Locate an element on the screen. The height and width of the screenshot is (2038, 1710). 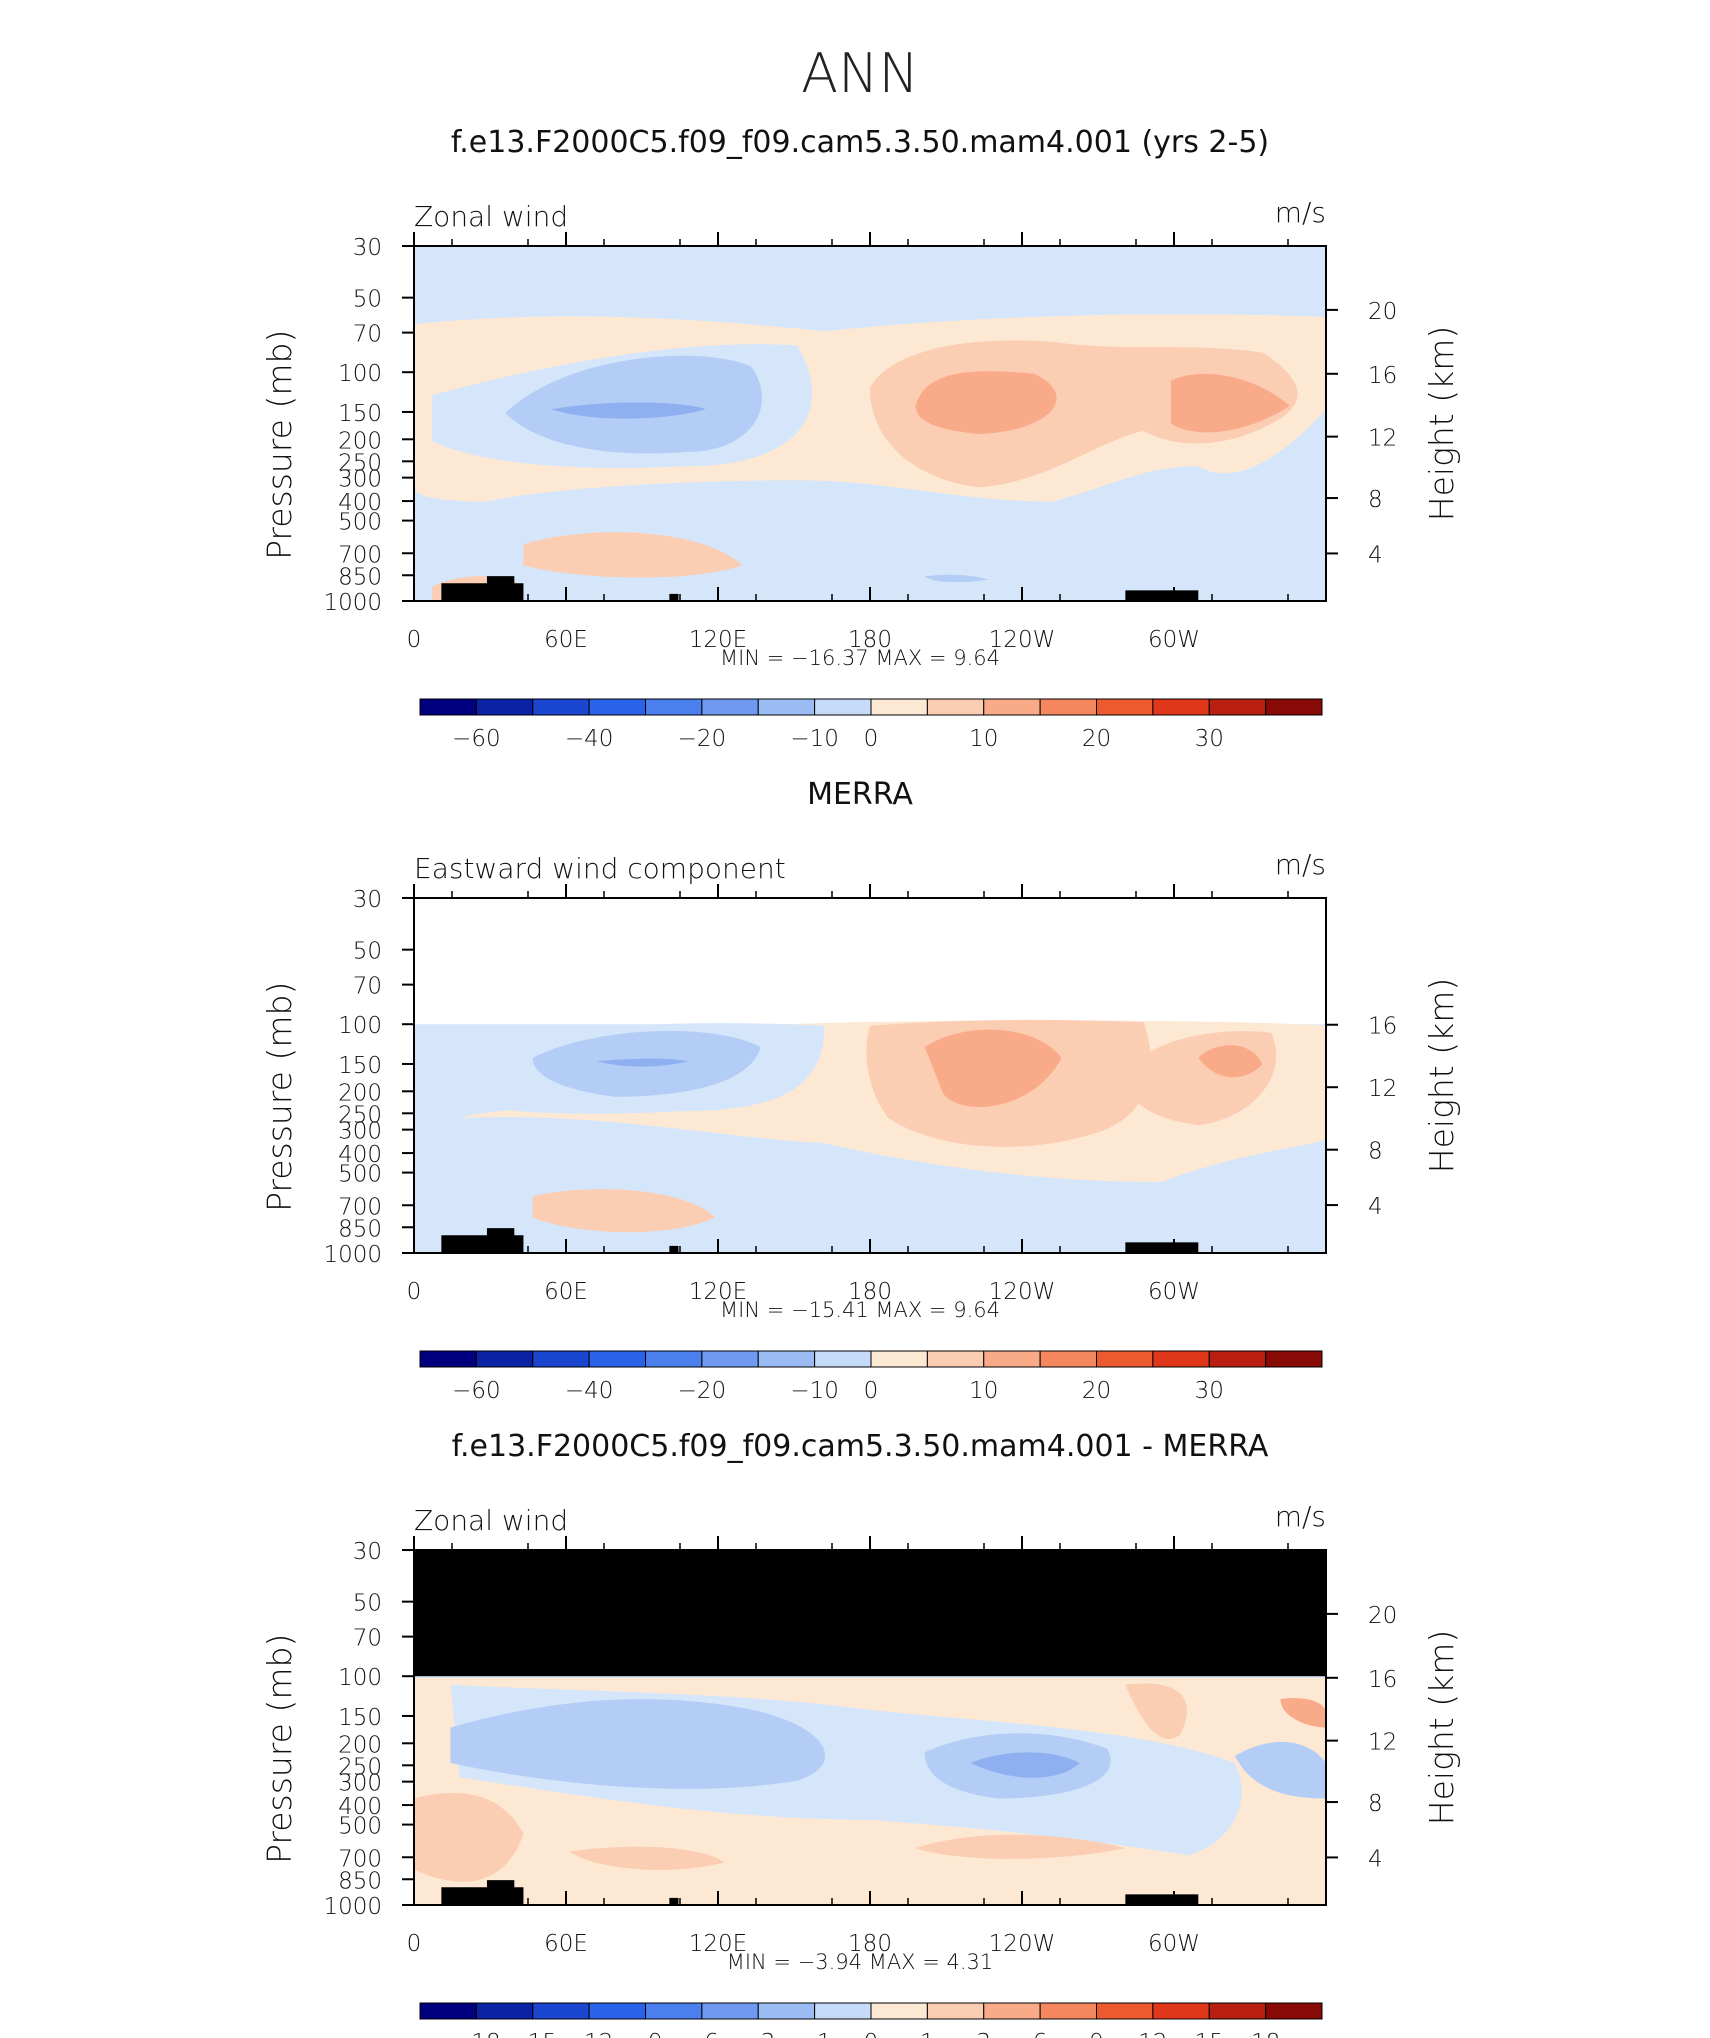
colorbar-label: −40 is located at coordinates (589, 739).